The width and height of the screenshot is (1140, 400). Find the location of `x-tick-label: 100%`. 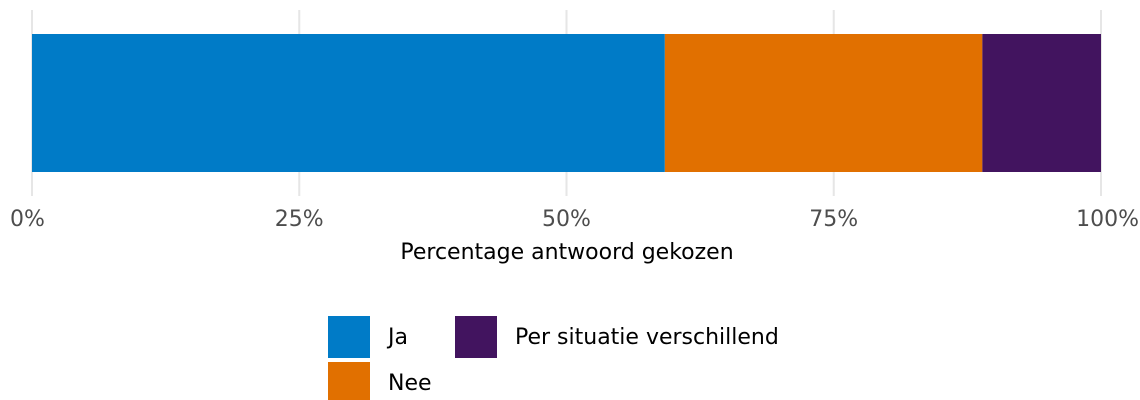

x-tick-label: 100% is located at coordinates (1107, 219).